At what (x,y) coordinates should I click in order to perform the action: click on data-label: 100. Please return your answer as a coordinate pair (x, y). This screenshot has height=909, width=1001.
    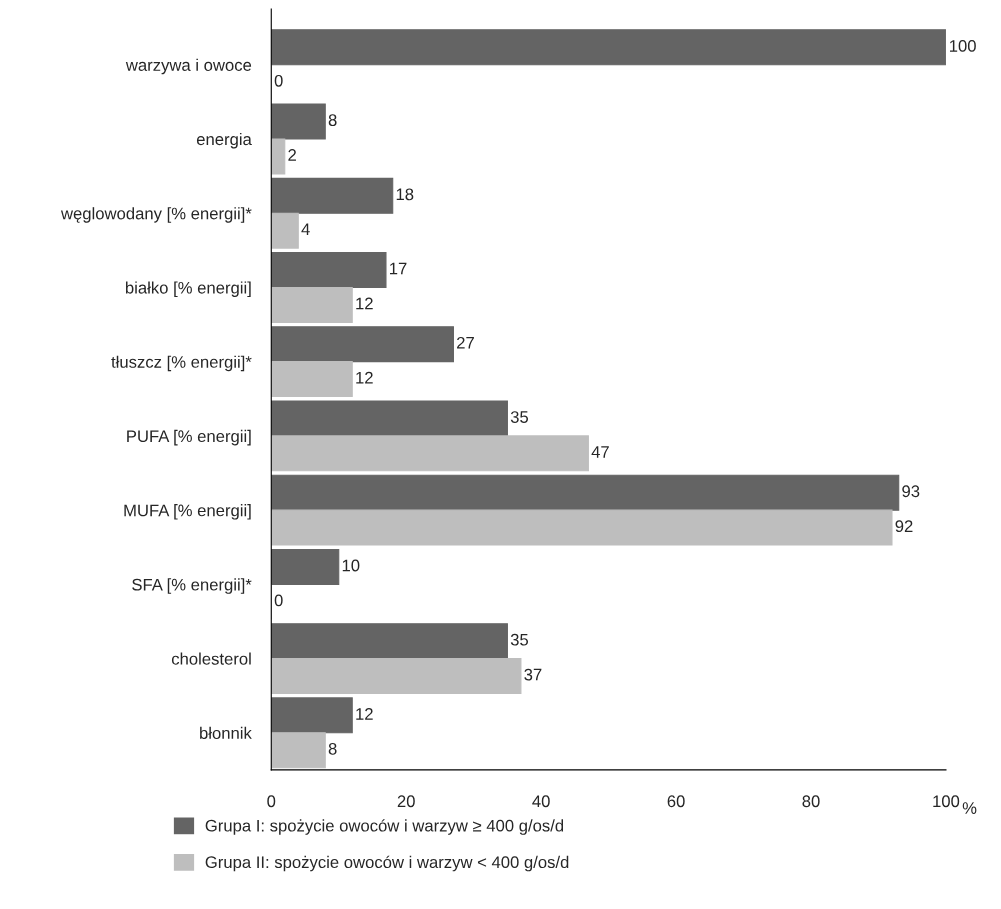
    Looking at the image, I should click on (962, 45).